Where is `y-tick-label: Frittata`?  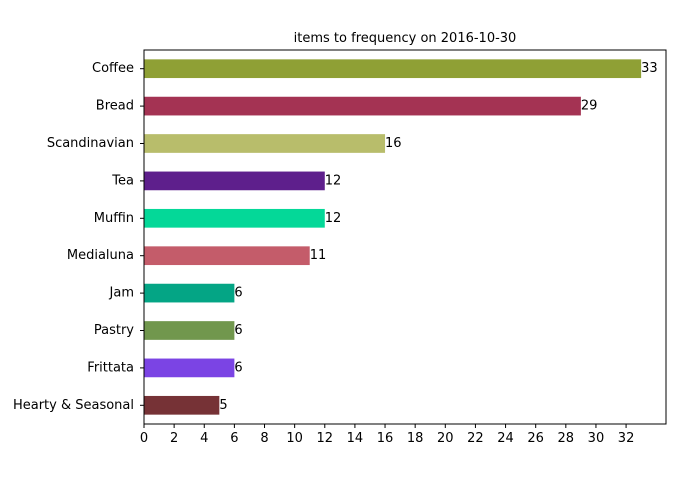
y-tick-label: Frittata is located at coordinates (110, 367).